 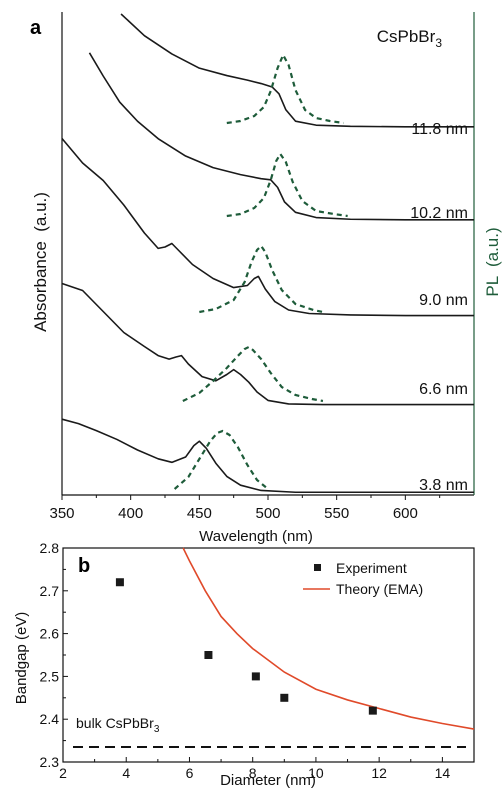 I want to click on panel-b-x-tick-label: 6, so click(x=190, y=773).